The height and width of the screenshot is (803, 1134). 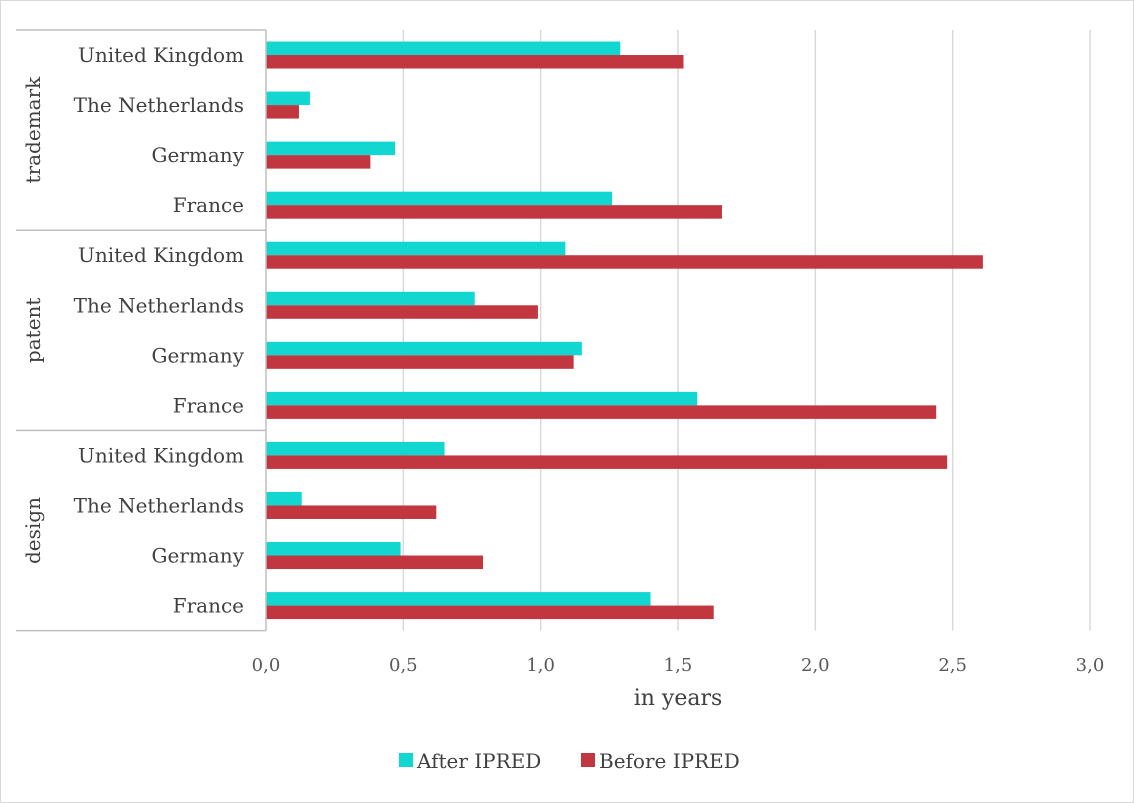 I want to click on legend-label: After IPRED, so click(x=478, y=761).